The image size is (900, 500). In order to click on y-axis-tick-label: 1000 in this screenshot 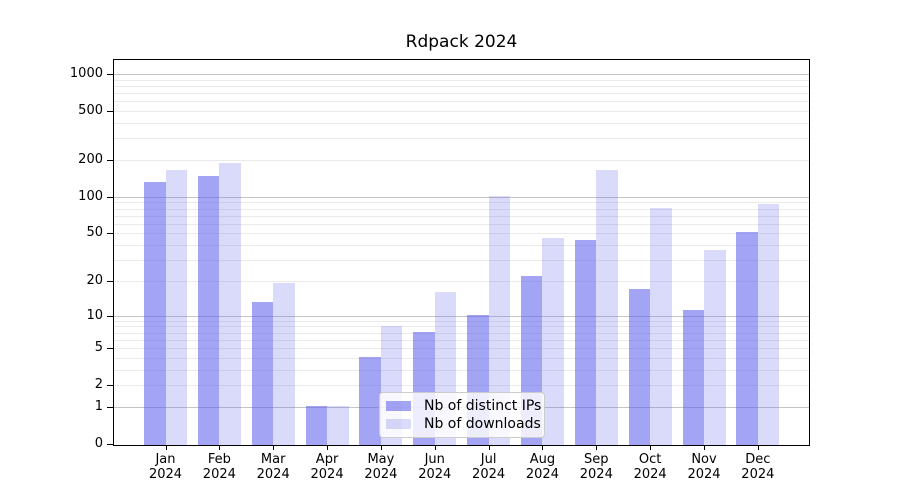, I will do `click(86, 74)`.